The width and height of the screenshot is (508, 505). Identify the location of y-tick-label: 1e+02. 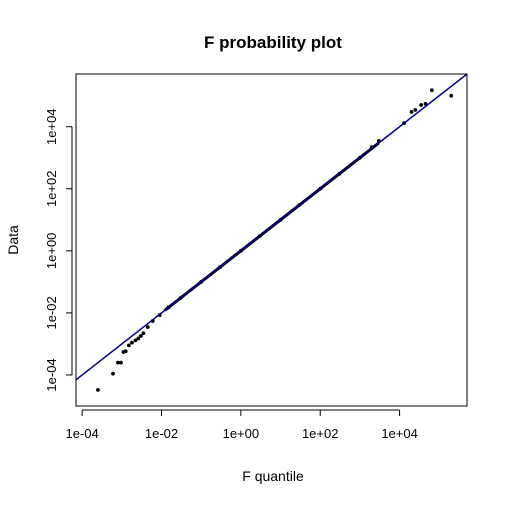
(51, 189).